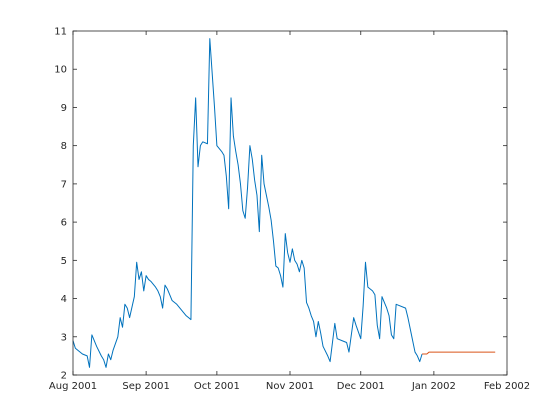 This screenshot has height=420, width=560. What do you see at coordinates (64, 223) in the screenshot?
I see `y-tick-label: 6` at bounding box center [64, 223].